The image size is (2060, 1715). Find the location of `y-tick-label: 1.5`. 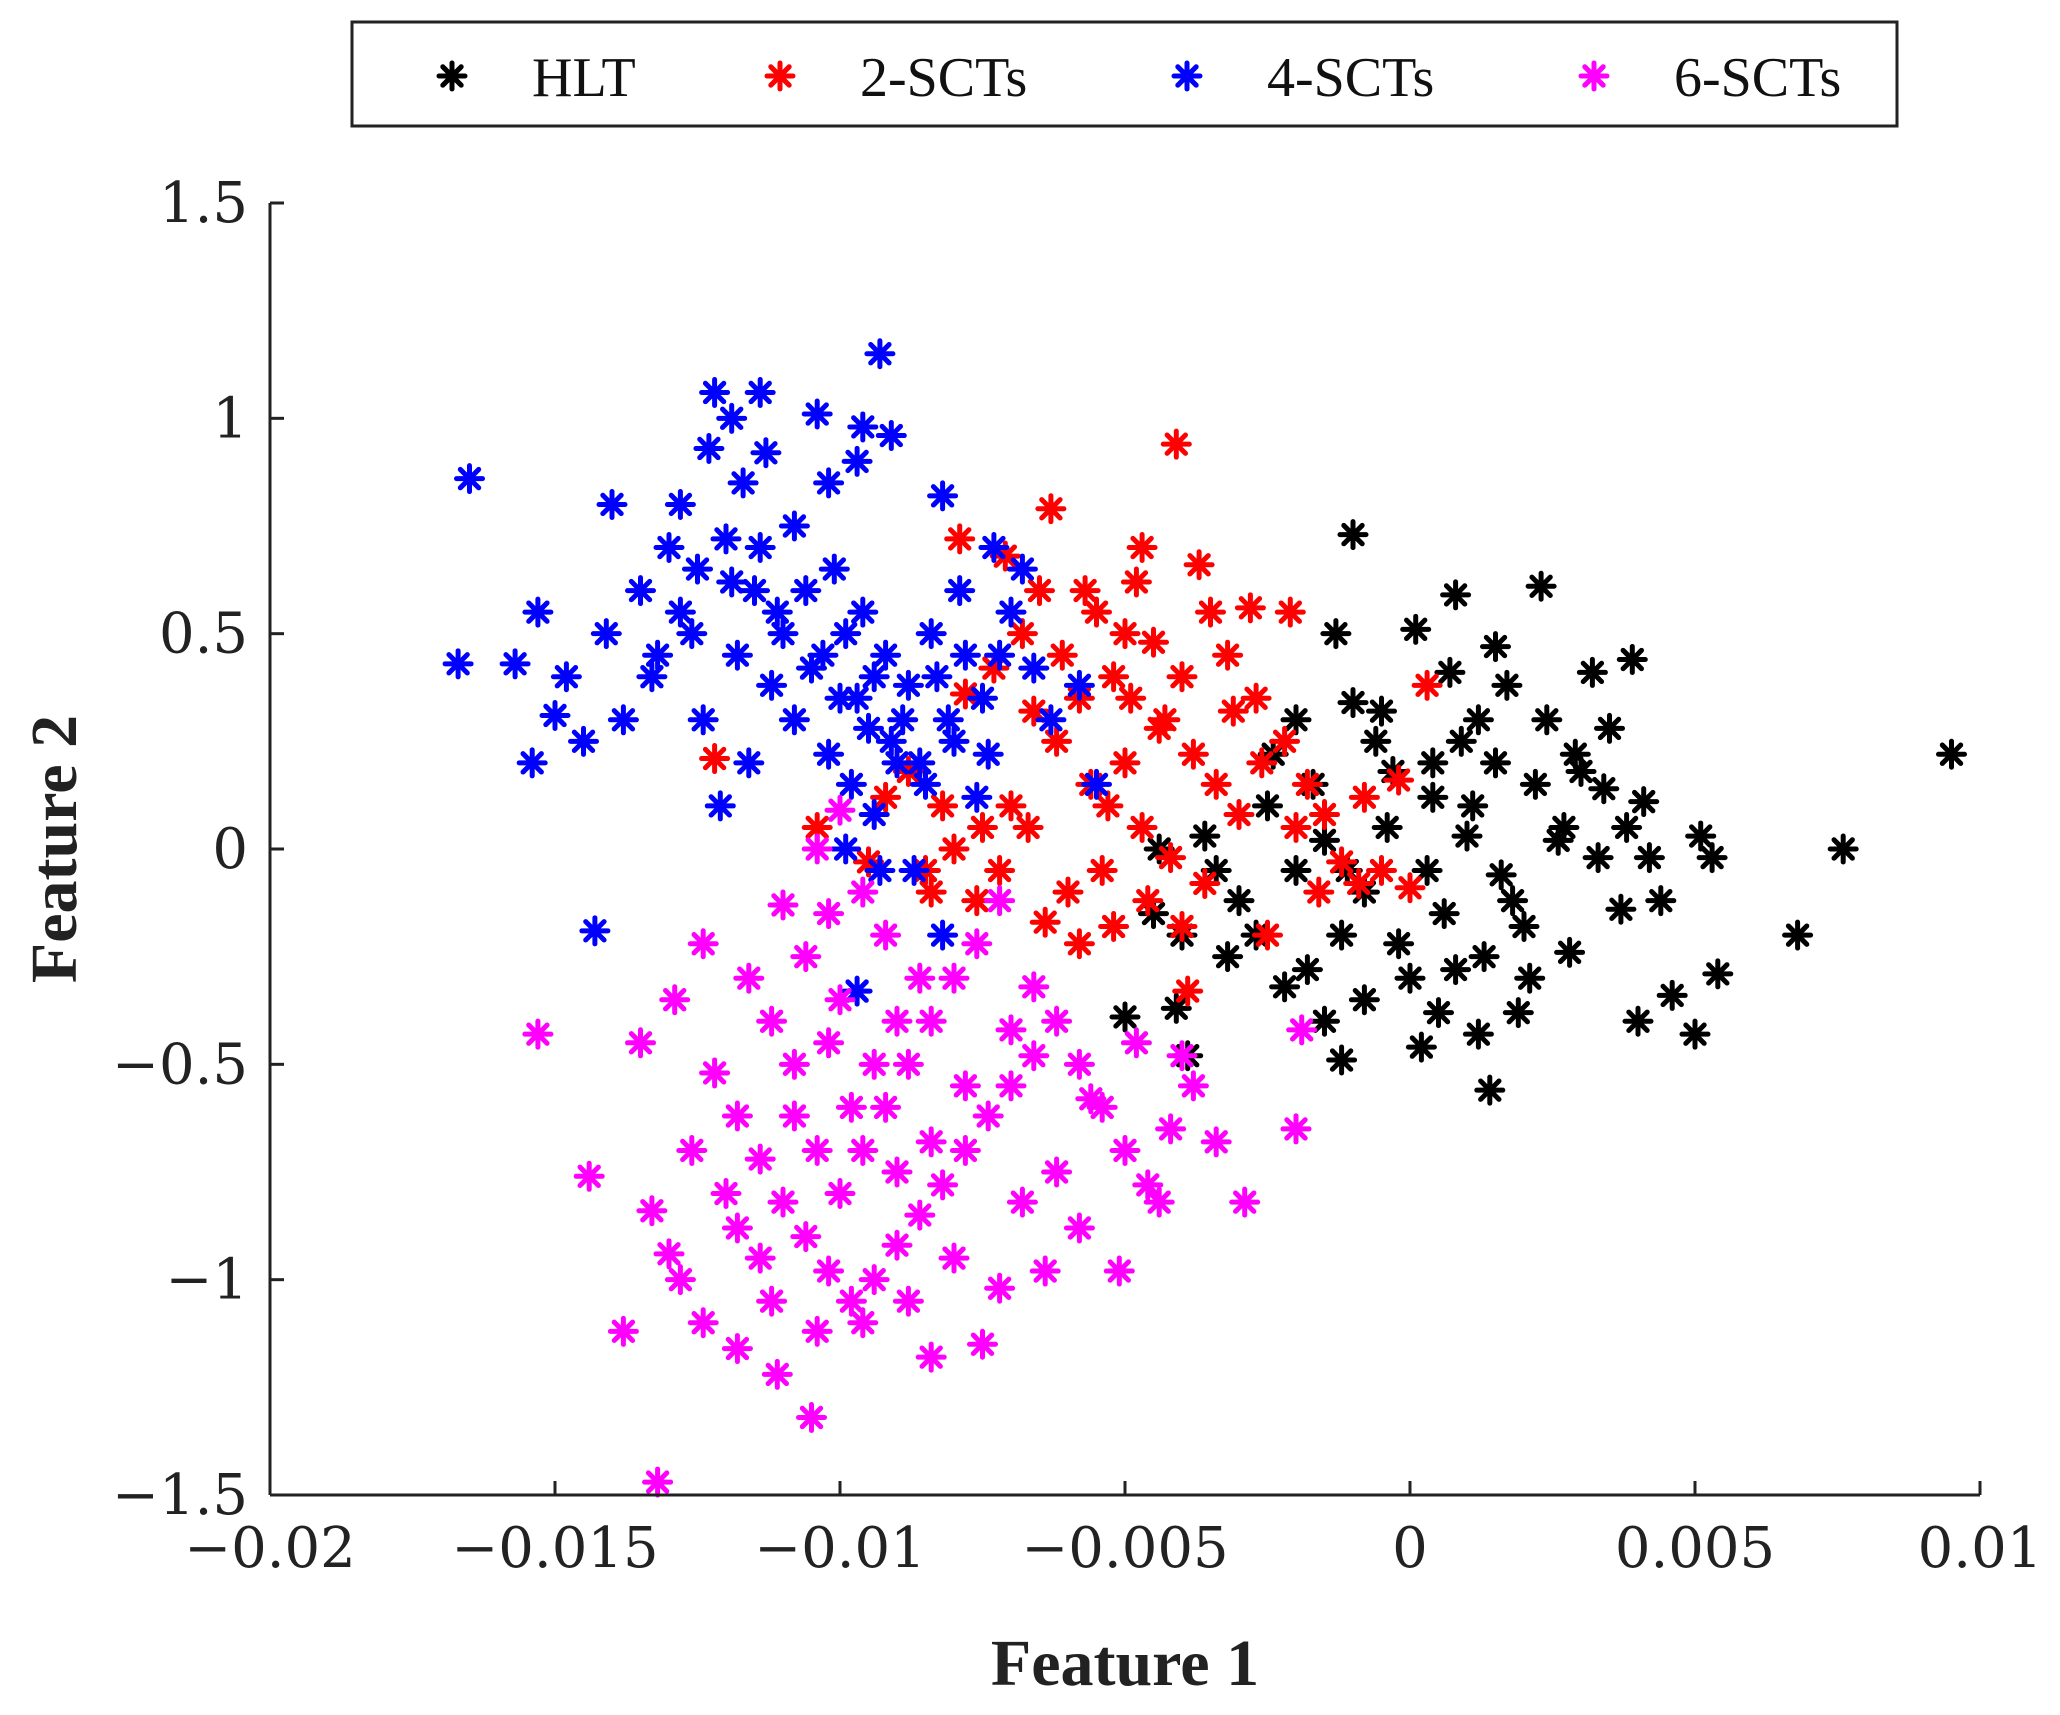

y-tick-label: 1.5 is located at coordinates (203, 203).